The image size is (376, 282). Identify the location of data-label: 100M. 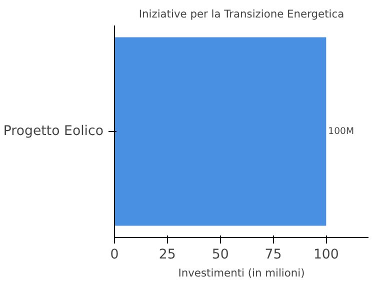
(341, 131).